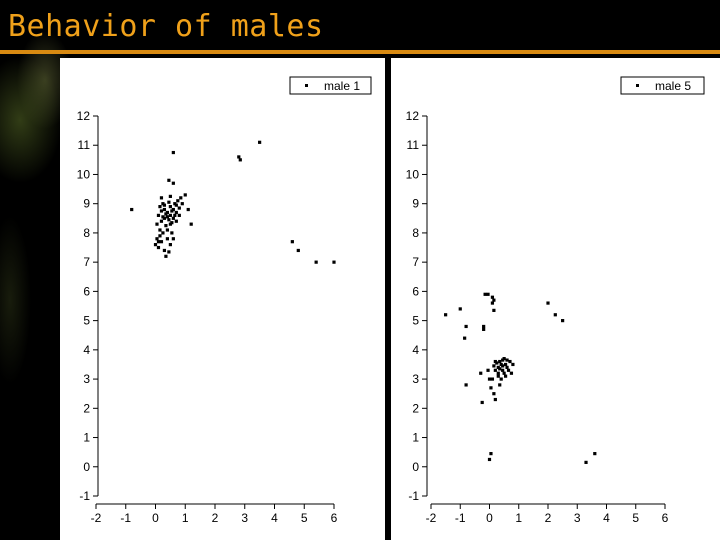 This screenshot has height=540, width=720. I want to click on y-tick-label: 3, so click(415, 379).